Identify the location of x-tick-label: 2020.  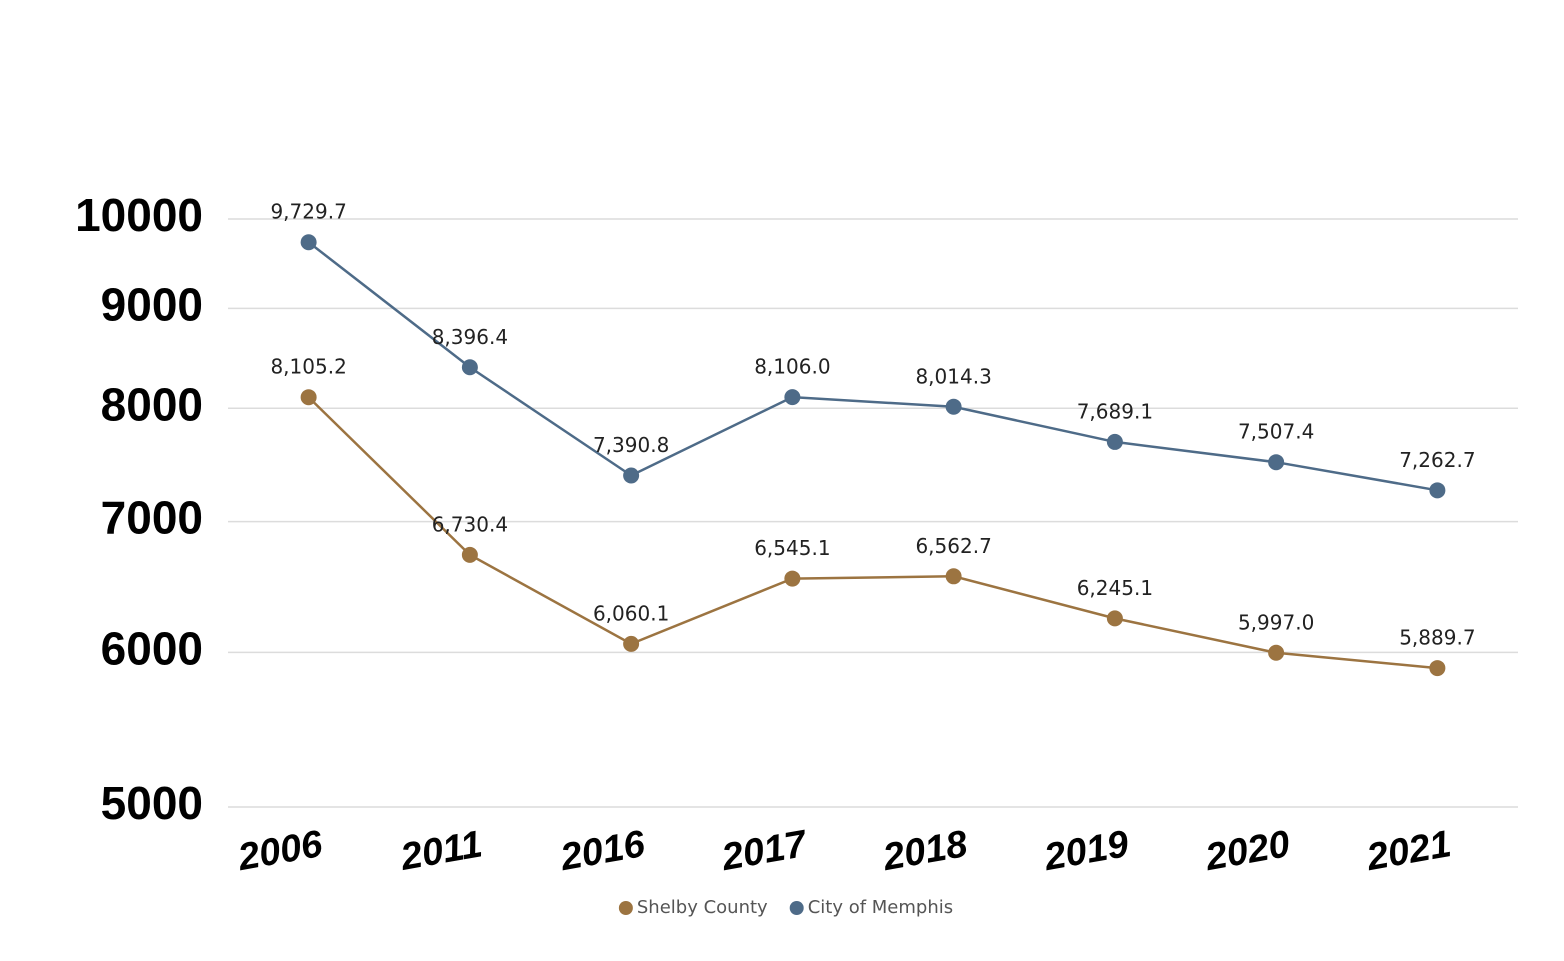
(1248, 851).